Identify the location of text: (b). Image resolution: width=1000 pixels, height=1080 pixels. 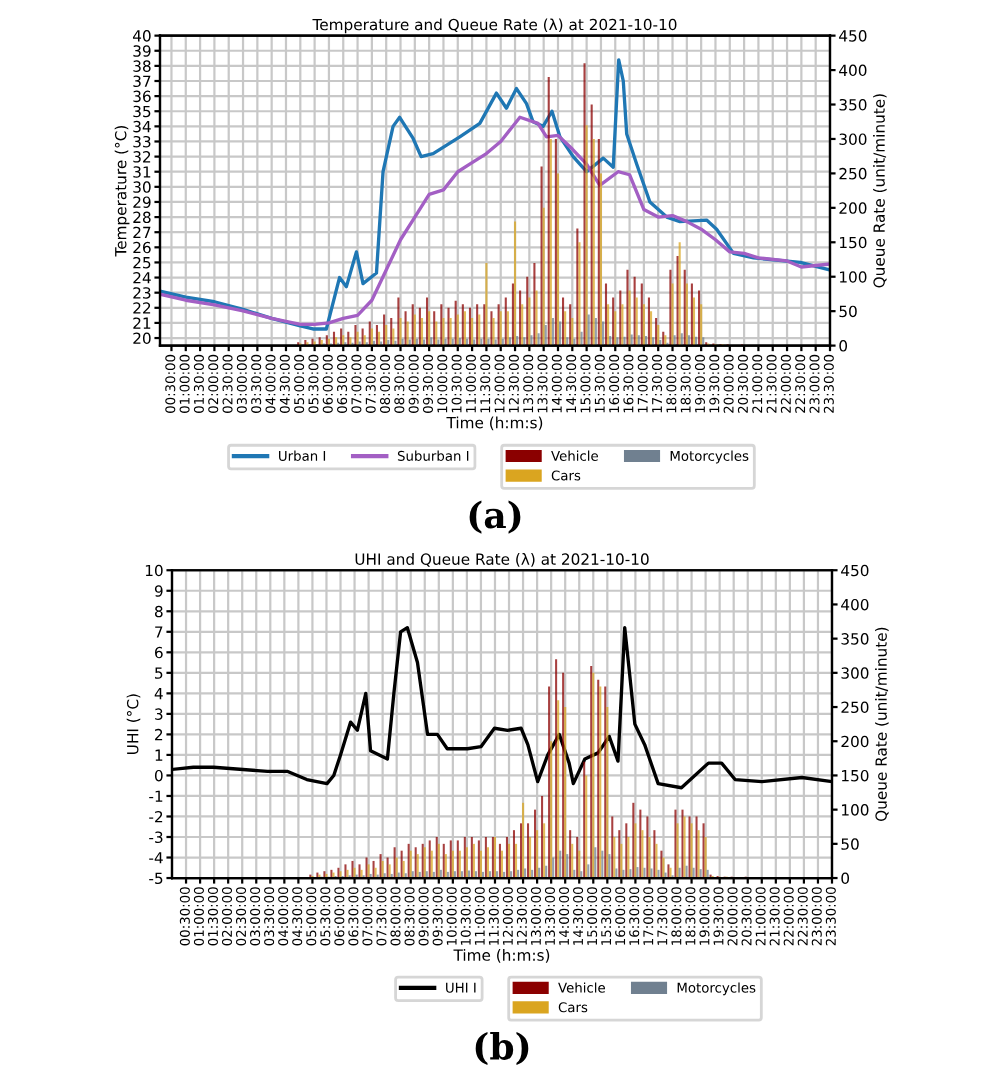
(502, 1048).